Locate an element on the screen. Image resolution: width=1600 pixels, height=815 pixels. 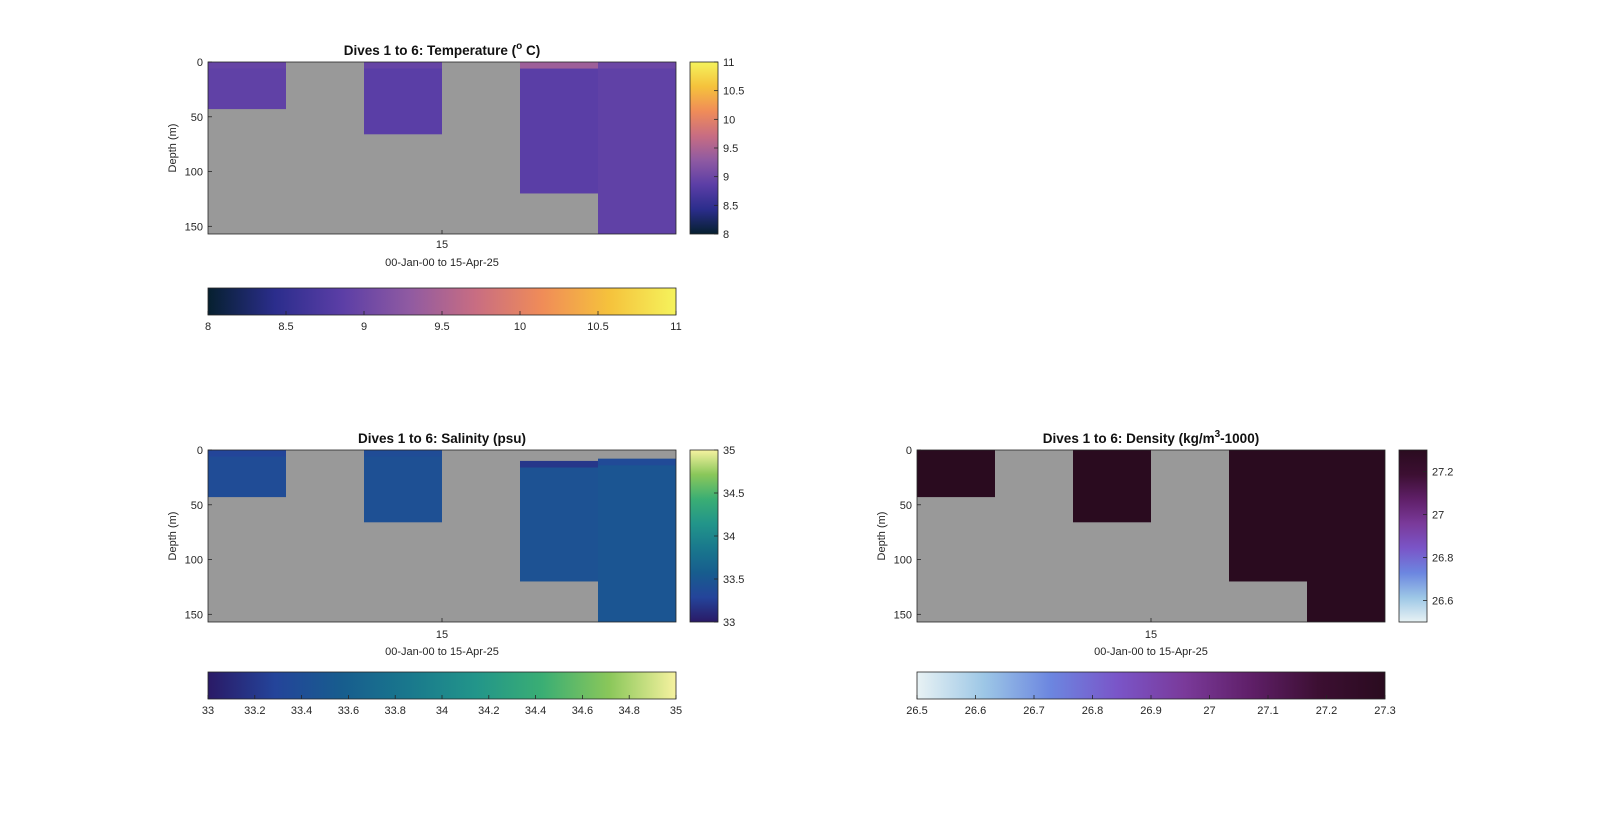
bottom-colorbar-tick-label: 27.2 is located at coordinates (1326, 711).